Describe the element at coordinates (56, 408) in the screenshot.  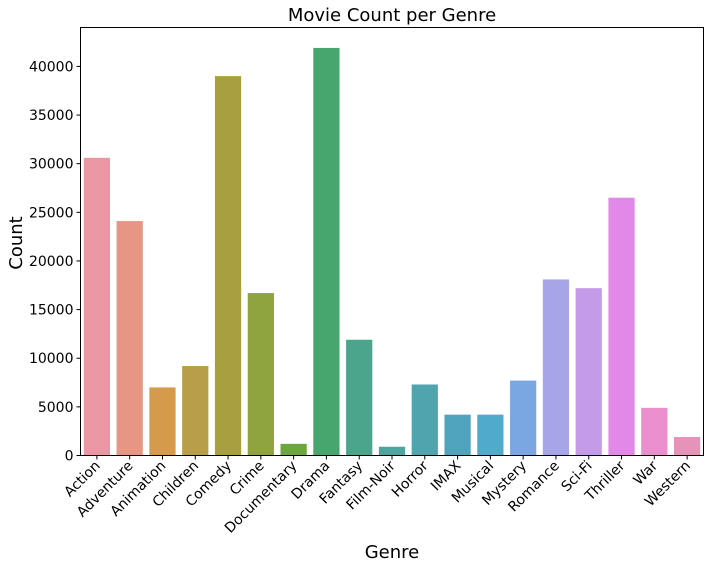
I see `y-tick-label: 5000` at that location.